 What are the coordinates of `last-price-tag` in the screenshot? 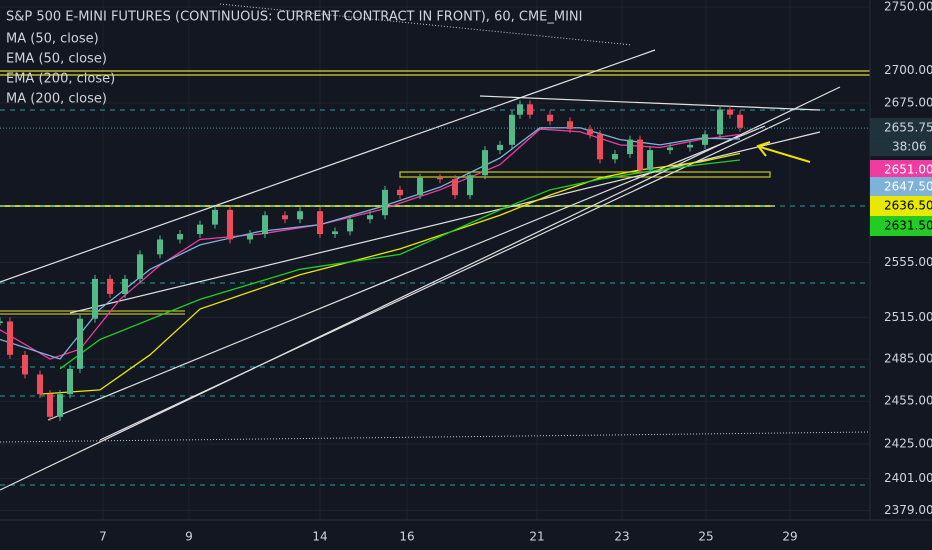 It's located at (901, 128).